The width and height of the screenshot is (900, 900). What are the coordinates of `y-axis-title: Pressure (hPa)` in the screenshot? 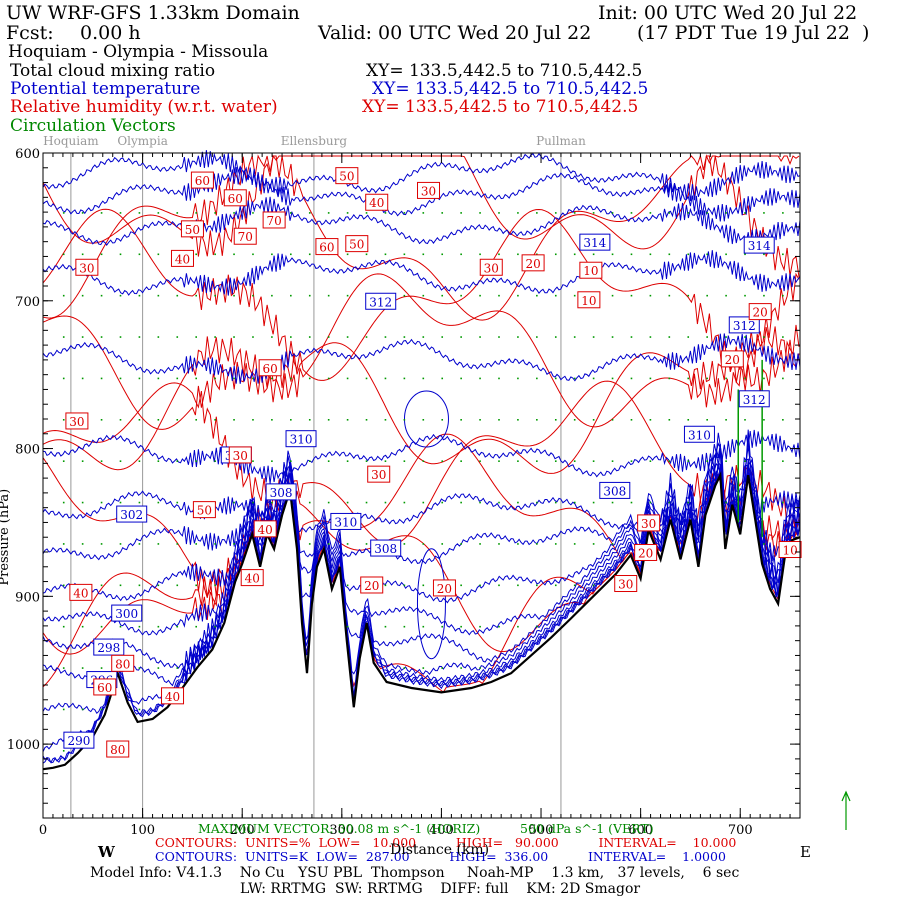 It's located at (6, 537).